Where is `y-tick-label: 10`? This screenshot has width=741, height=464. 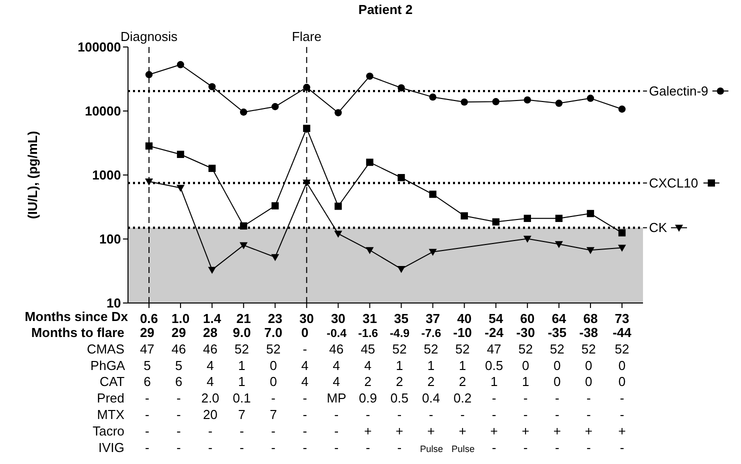 y-tick-label: 10 is located at coordinates (113, 303).